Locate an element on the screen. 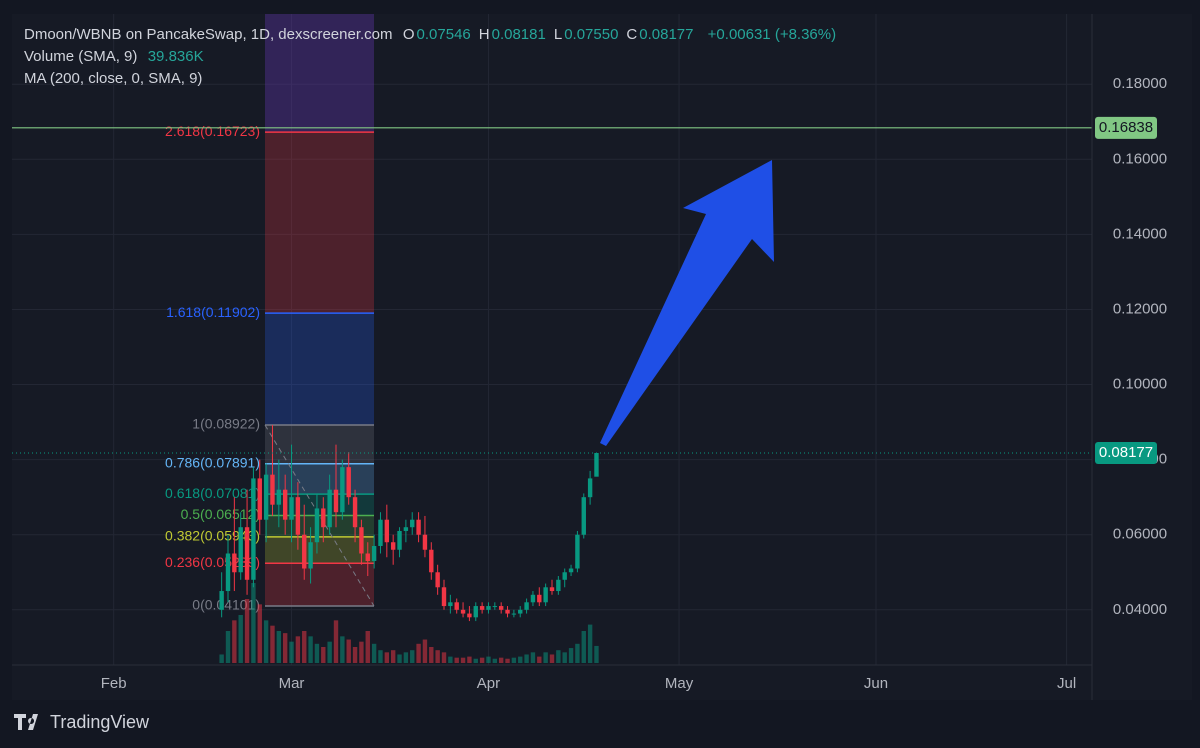 The width and height of the screenshot is (1200, 748). volume-value: 39.836K is located at coordinates (175, 56).